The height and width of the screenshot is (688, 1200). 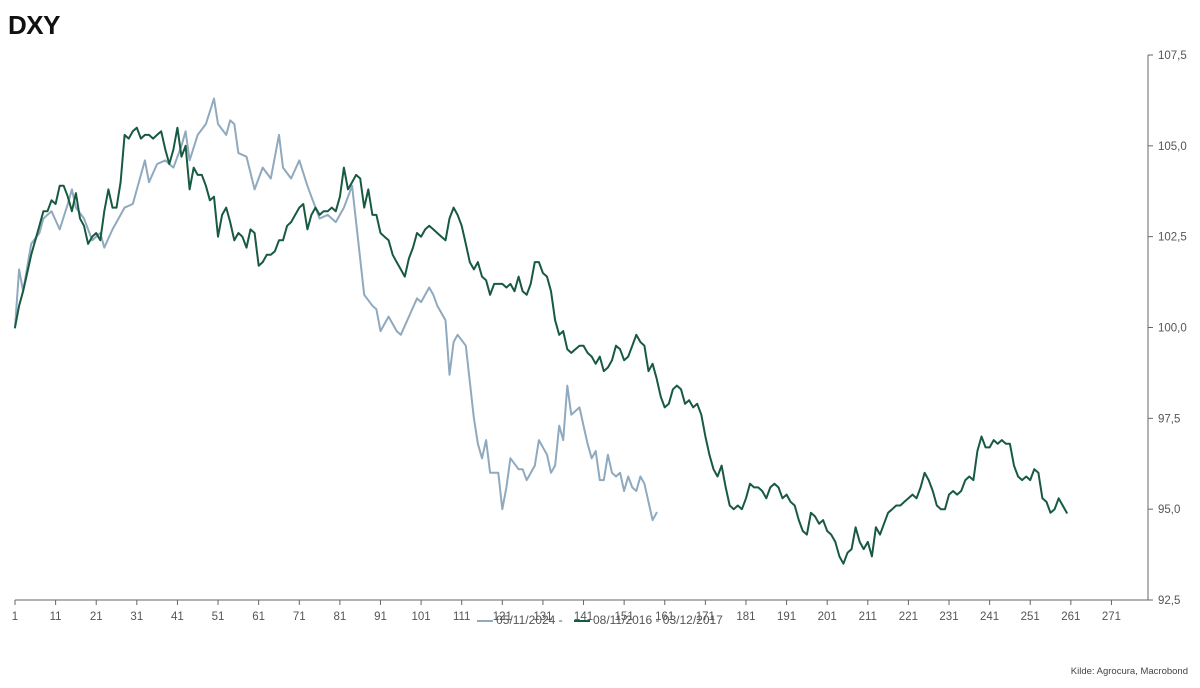 I want to click on y-tick-label: 107,5, so click(x=1172, y=56).